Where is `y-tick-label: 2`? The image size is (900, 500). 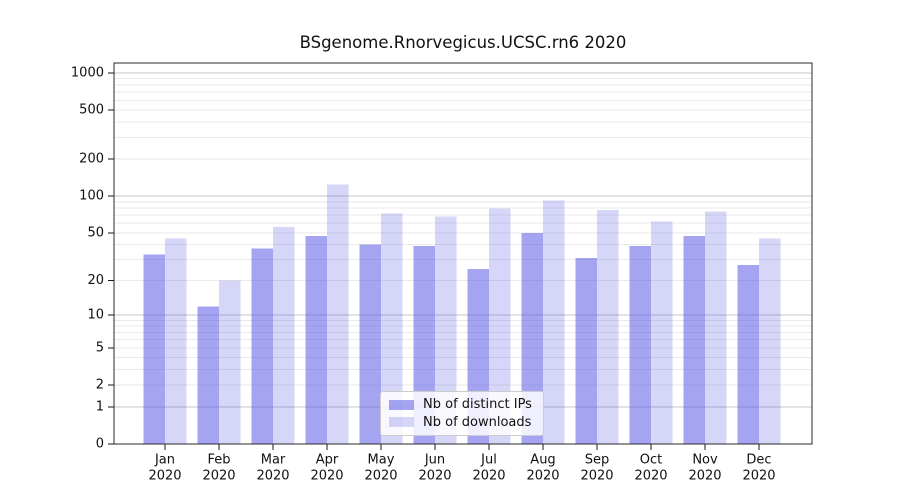 y-tick-label: 2 is located at coordinates (100, 385).